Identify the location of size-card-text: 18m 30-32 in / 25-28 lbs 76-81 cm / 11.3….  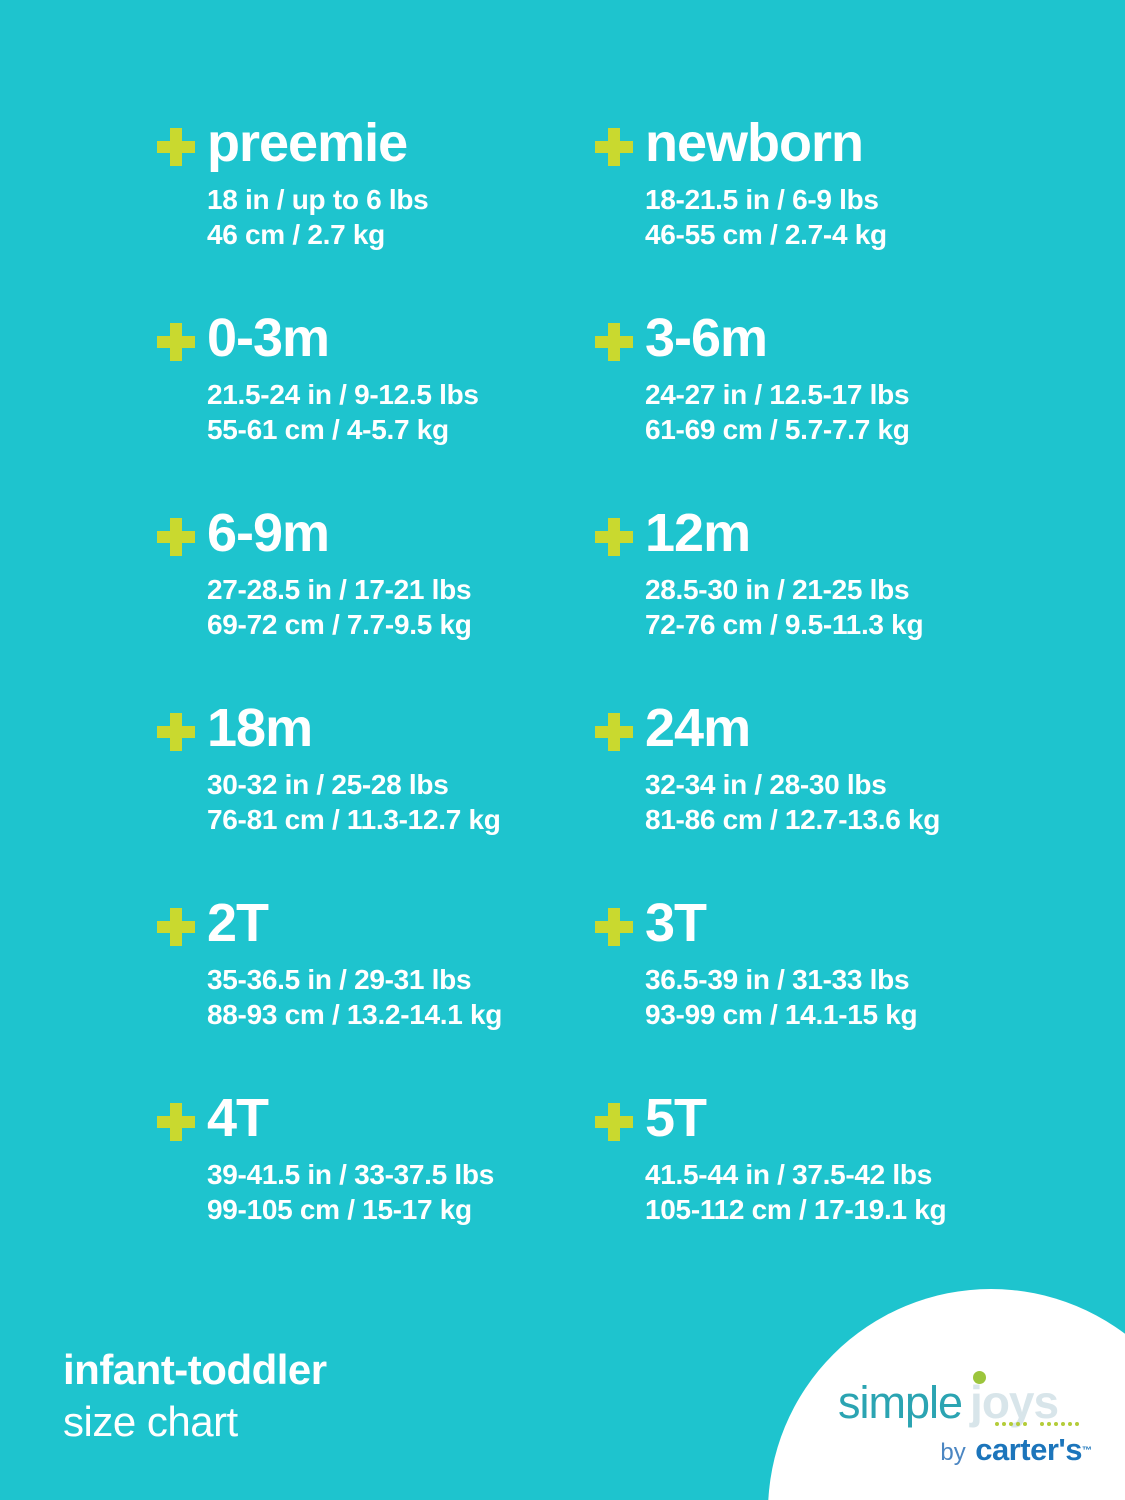
(354, 769).